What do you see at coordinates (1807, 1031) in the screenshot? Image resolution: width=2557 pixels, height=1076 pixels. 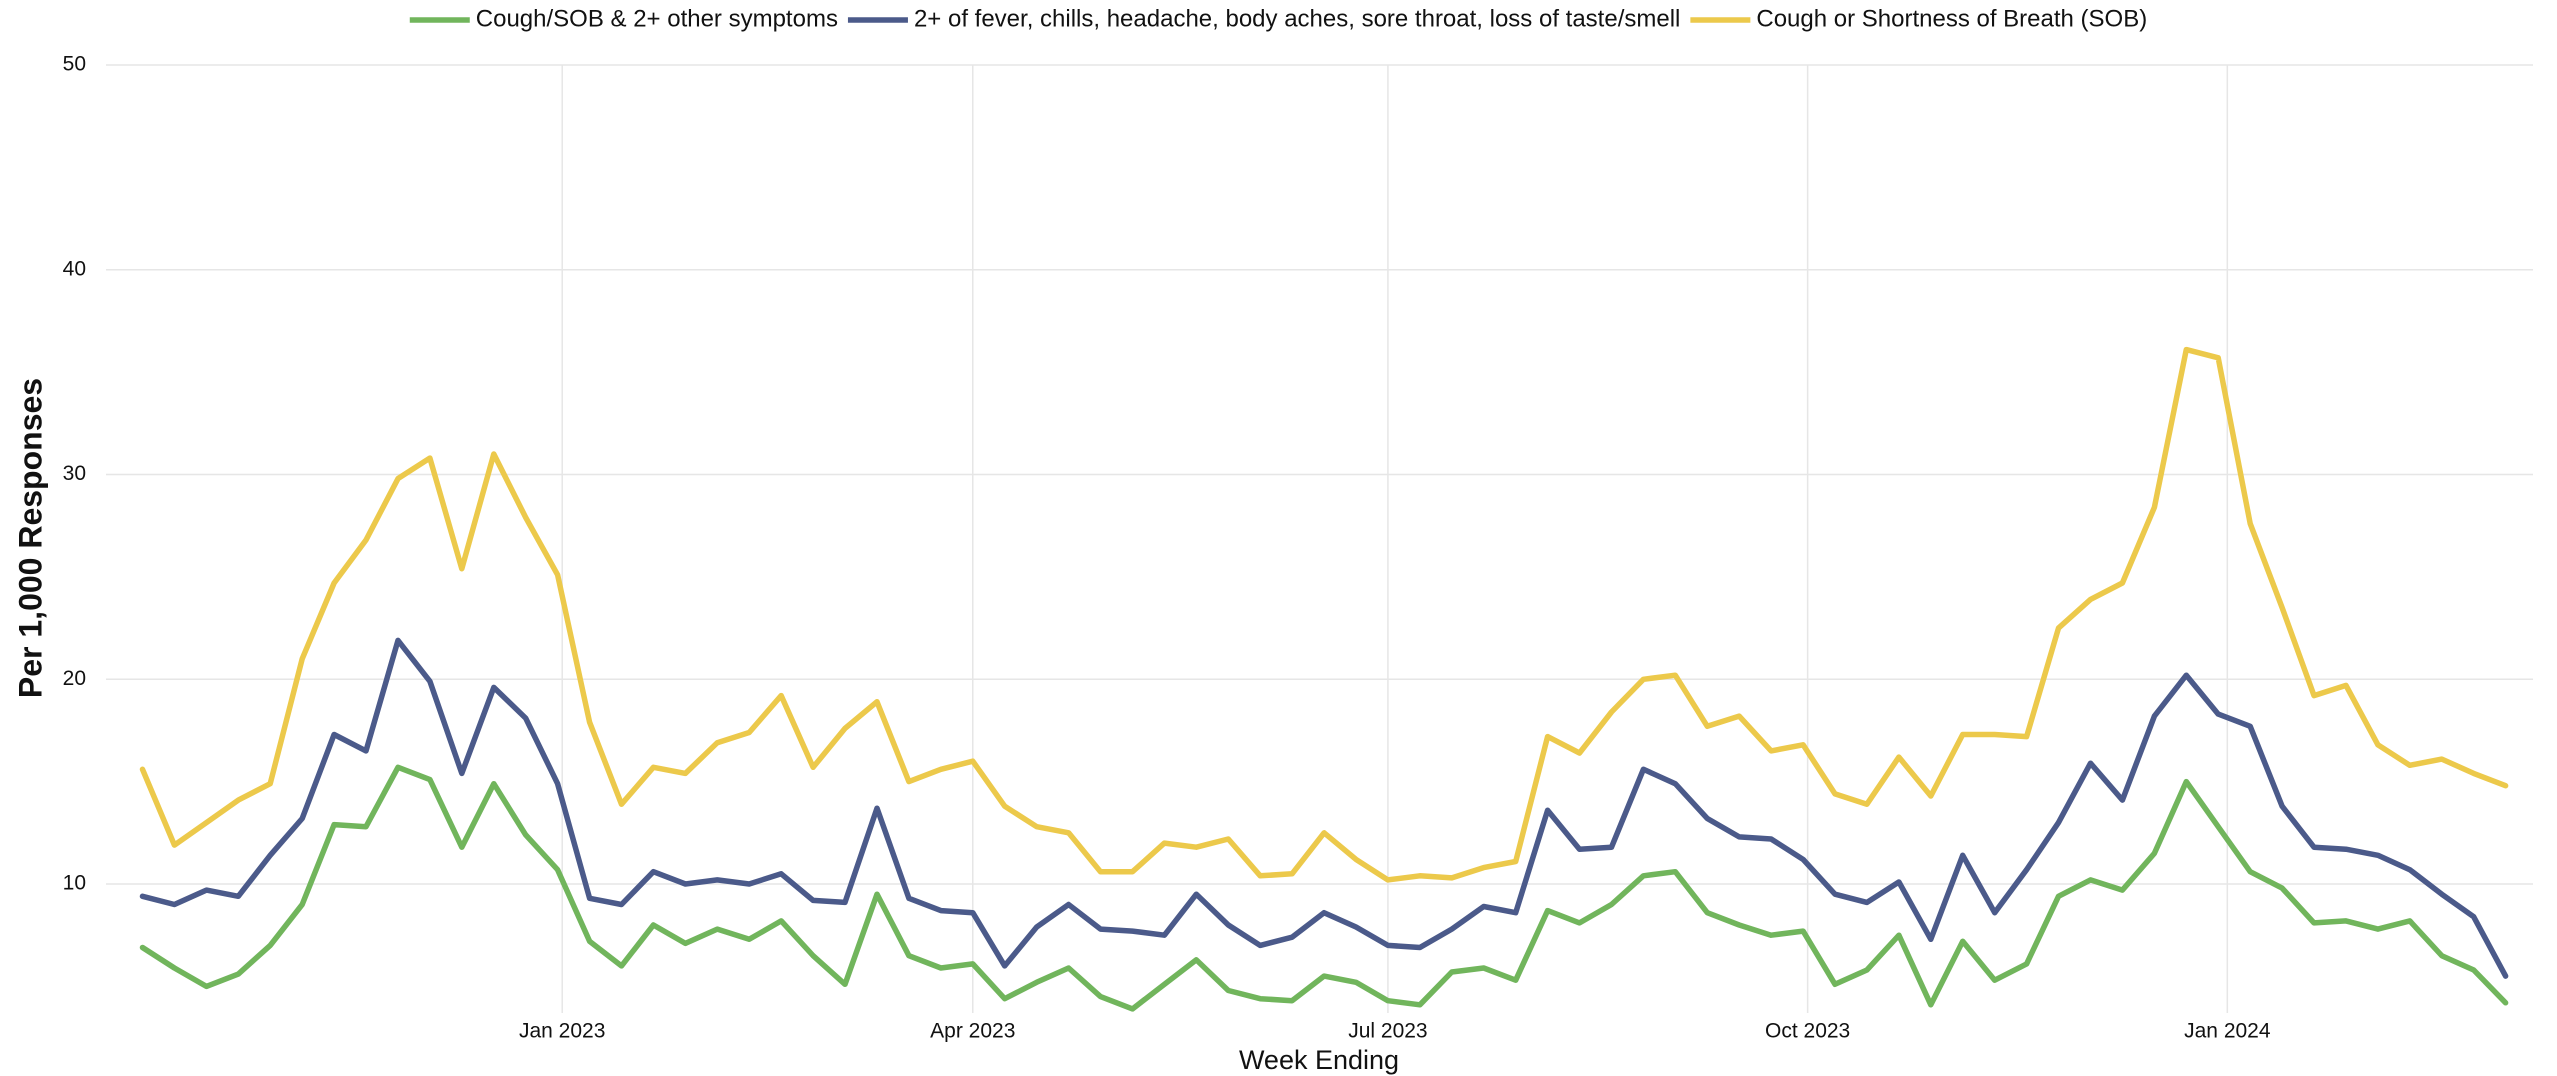 I see `x-tick-label: Oct 2023` at bounding box center [1807, 1031].